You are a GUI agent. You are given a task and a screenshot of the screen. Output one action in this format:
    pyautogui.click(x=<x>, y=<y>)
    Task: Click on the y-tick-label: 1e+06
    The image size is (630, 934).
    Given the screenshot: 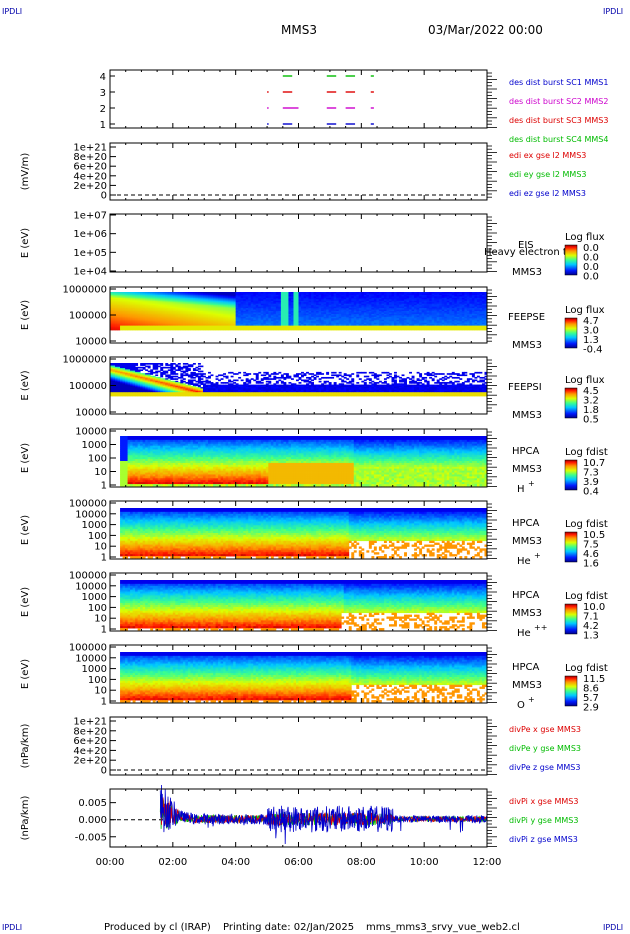 What is the action you would take?
    pyautogui.click(x=90, y=234)
    